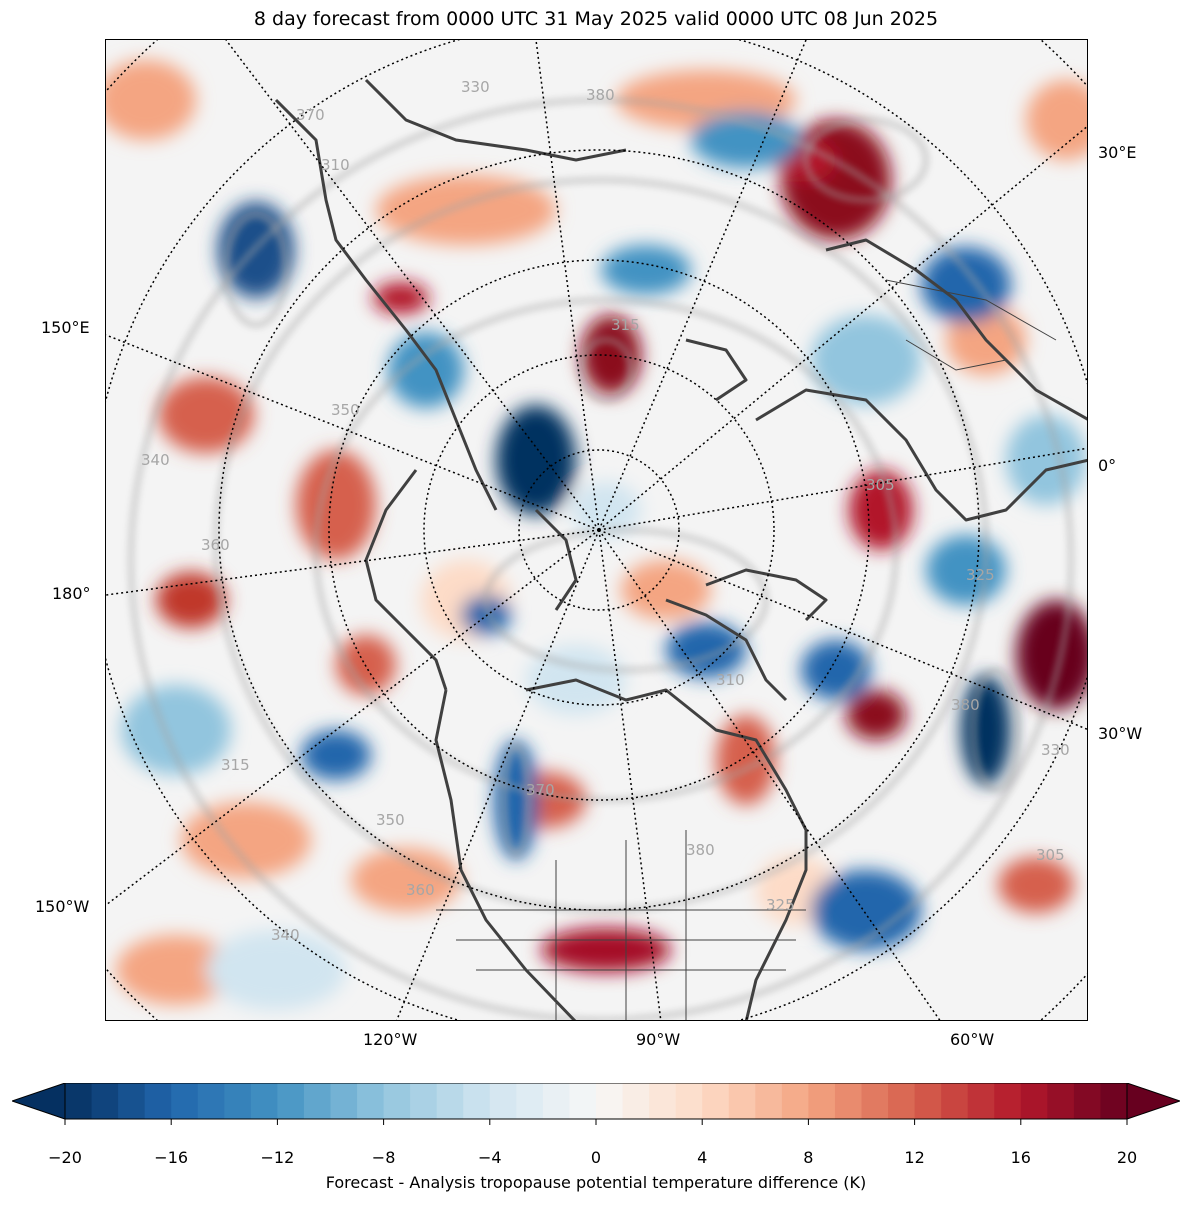  What do you see at coordinates (65, 327) in the screenshot?
I see `lon-label-150e: 150°E` at bounding box center [65, 327].